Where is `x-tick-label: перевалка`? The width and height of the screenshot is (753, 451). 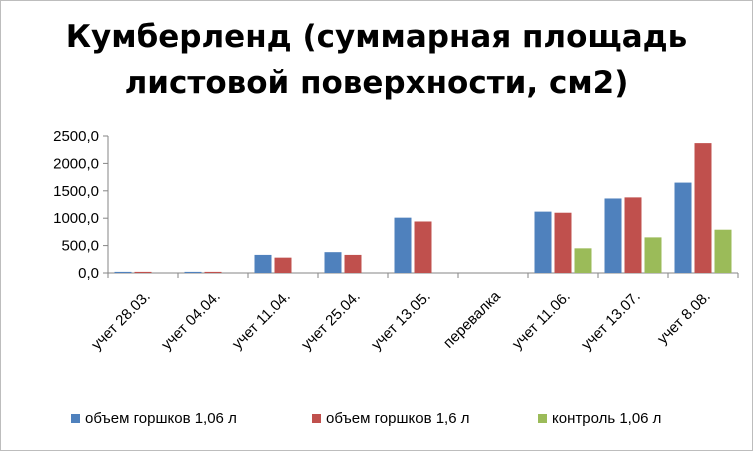
x-tick-label: перевалка is located at coordinates (472, 319).